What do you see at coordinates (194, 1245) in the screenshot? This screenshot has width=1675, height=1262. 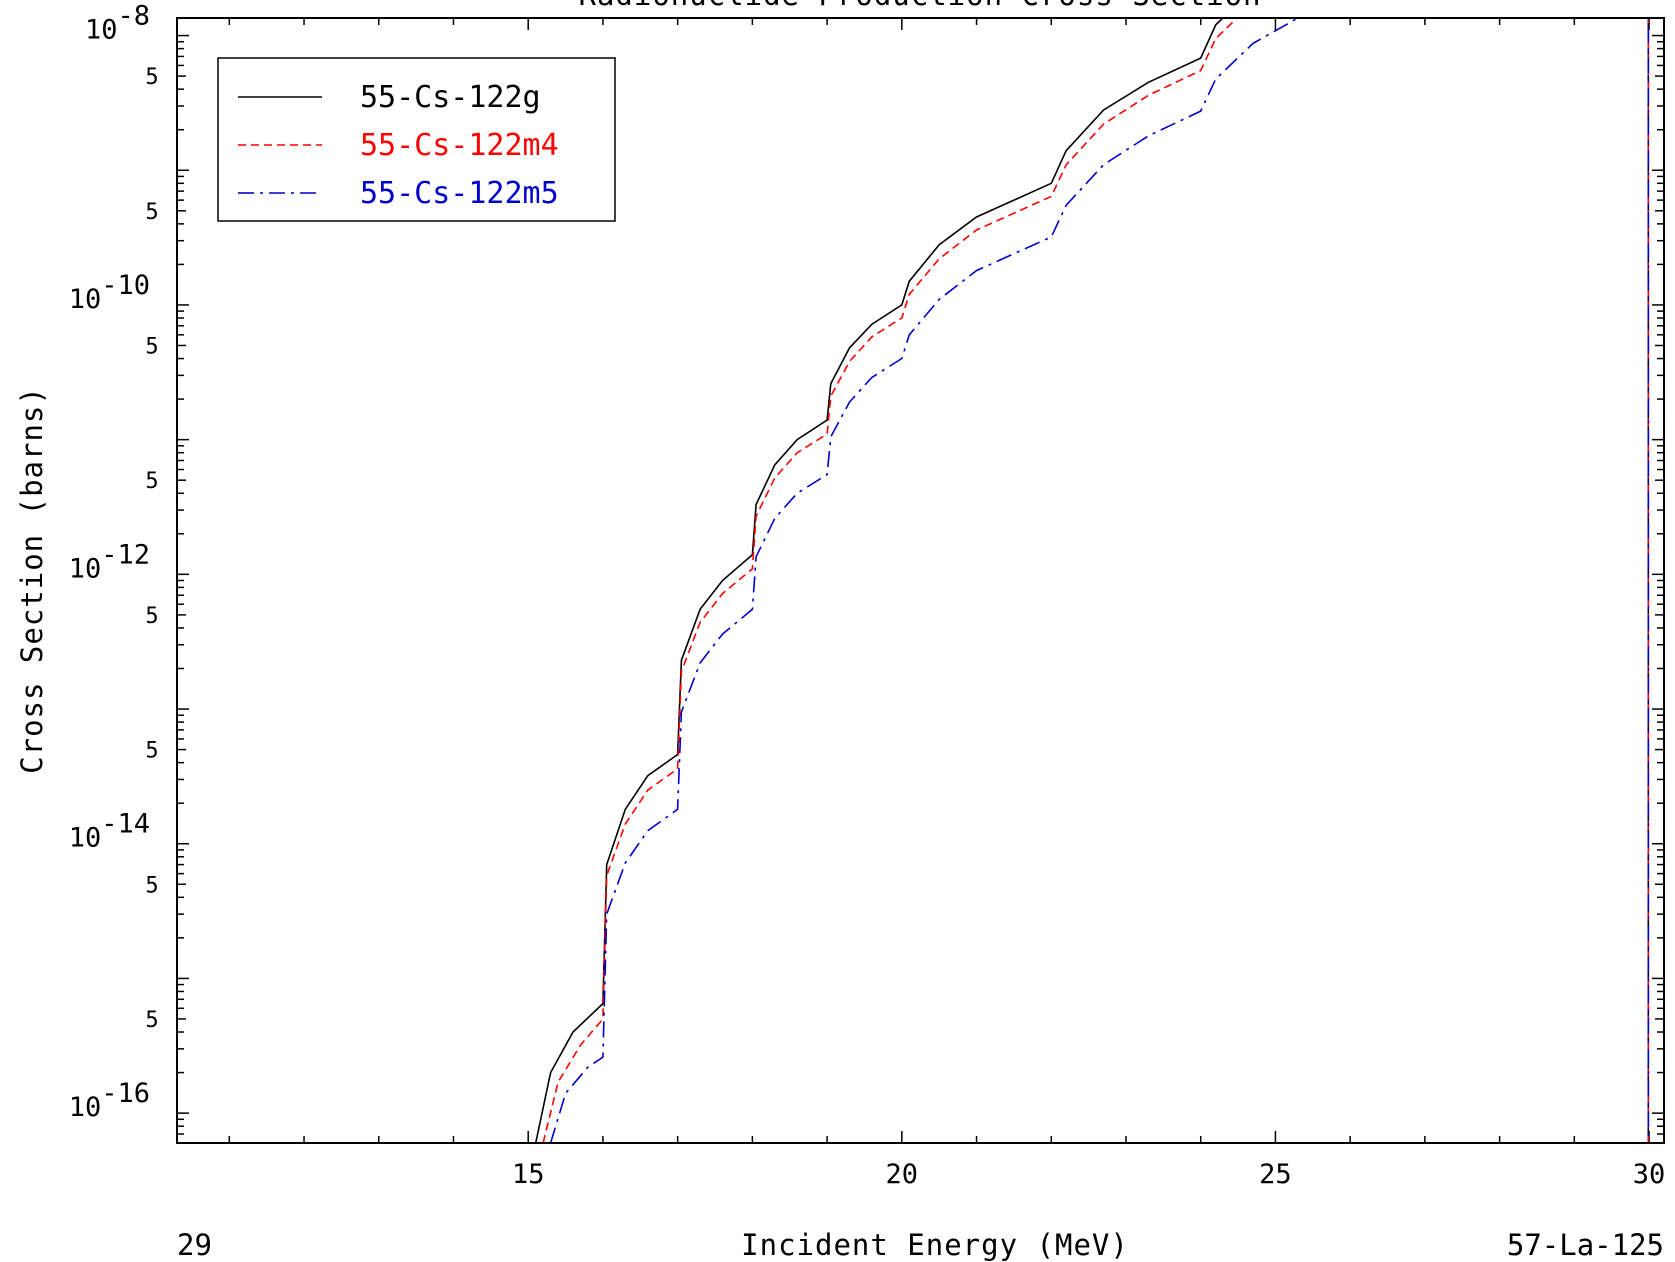 I see `bottom-left-label: 29` at bounding box center [194, 1245].